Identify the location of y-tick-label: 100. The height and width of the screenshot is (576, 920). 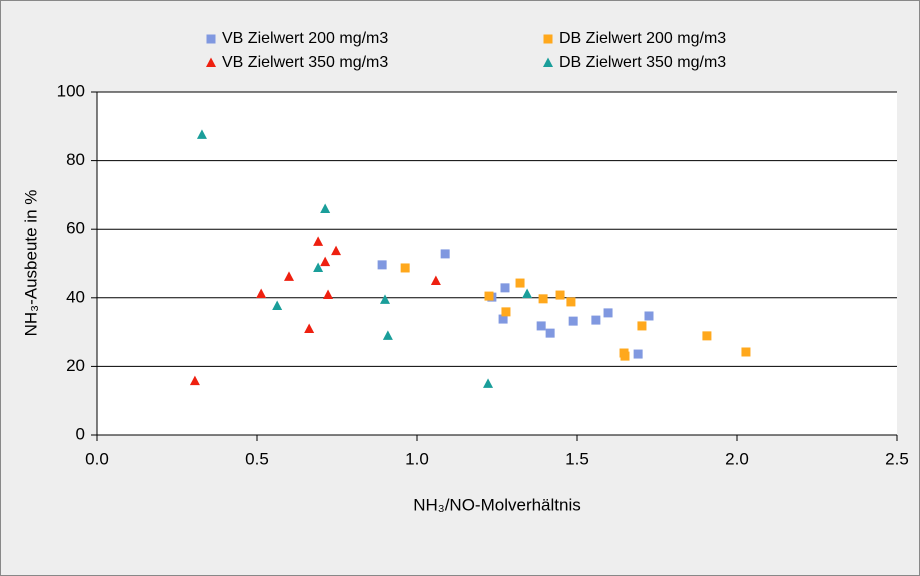
(71, 90).